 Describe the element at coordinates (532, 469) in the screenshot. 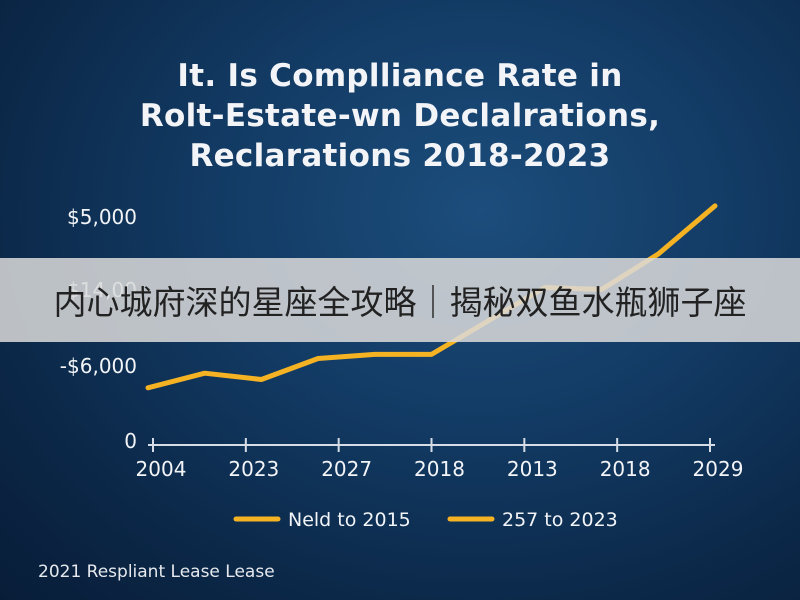

I see `x-tick-label: 2013` at that location.